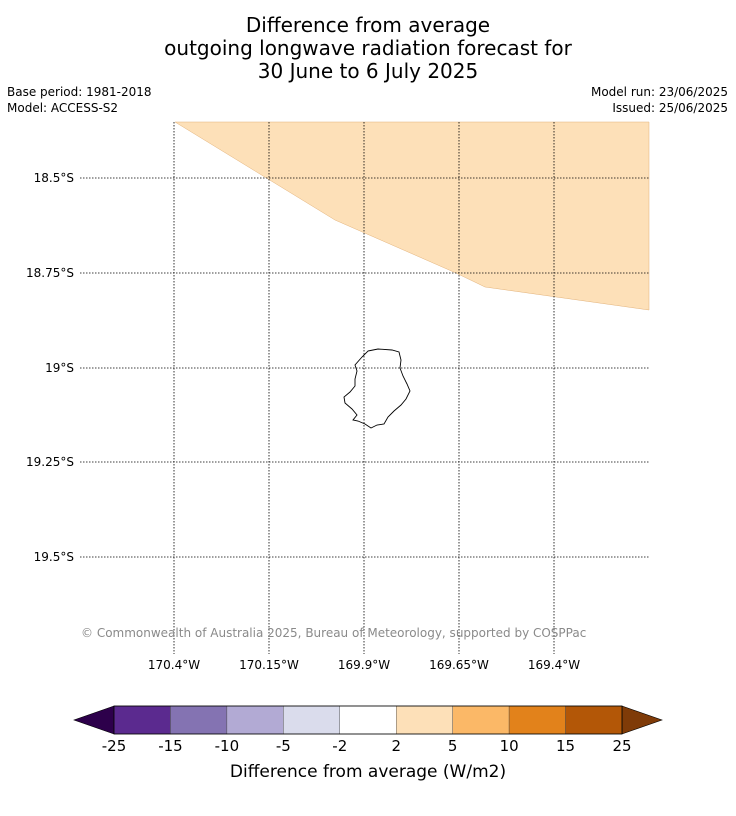 The image size is (736, 816). Describe the element at coordinates (368, 25) in the screenshot. I see `title-line: Difference from average` at that location.